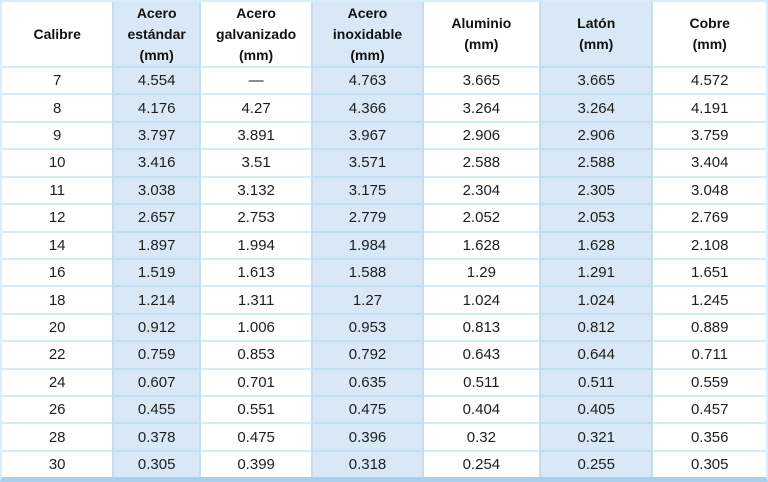  I want to click on table-row: 20 0.912 1.006 0.953 0.813 0.812 0.889, so click(384, 327).